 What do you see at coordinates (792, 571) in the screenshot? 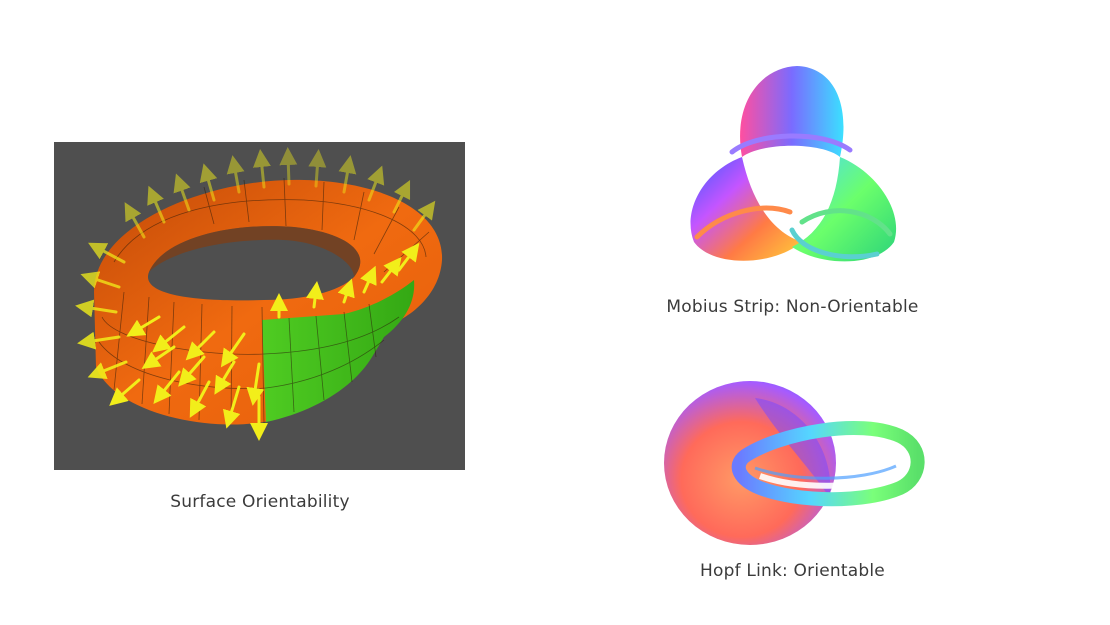
I see `caption-hopf-link: Hopf Link: Orientable` at bounding box center [792, 571].